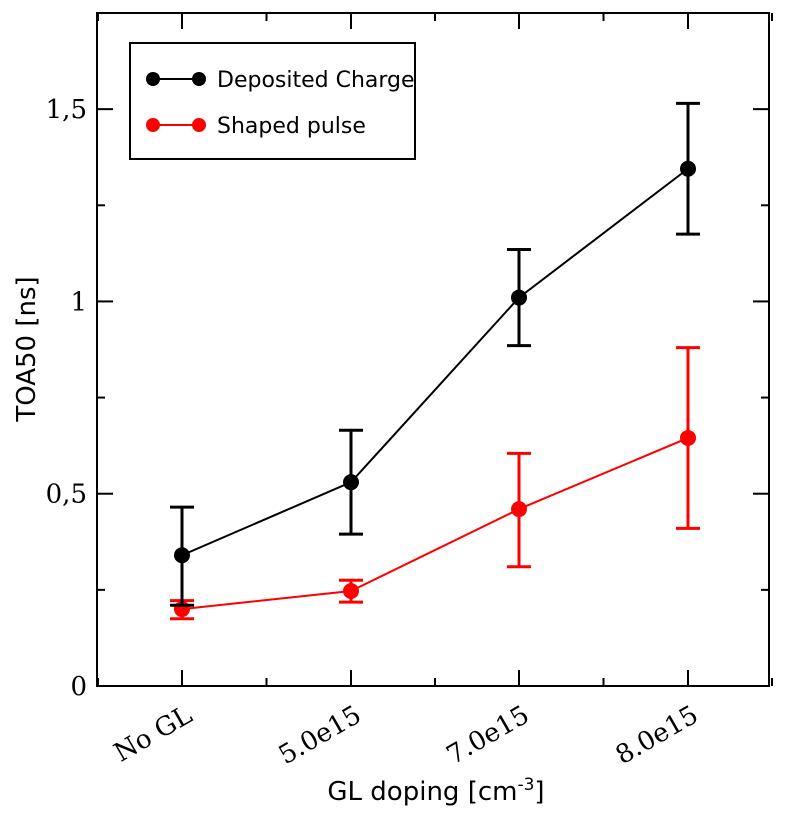 The width and height of the screenshot is (785, 816). Describe the element at coordinates (488, 735) in the screenshot. I see `x-tick-label: 7.0e15` at that location.